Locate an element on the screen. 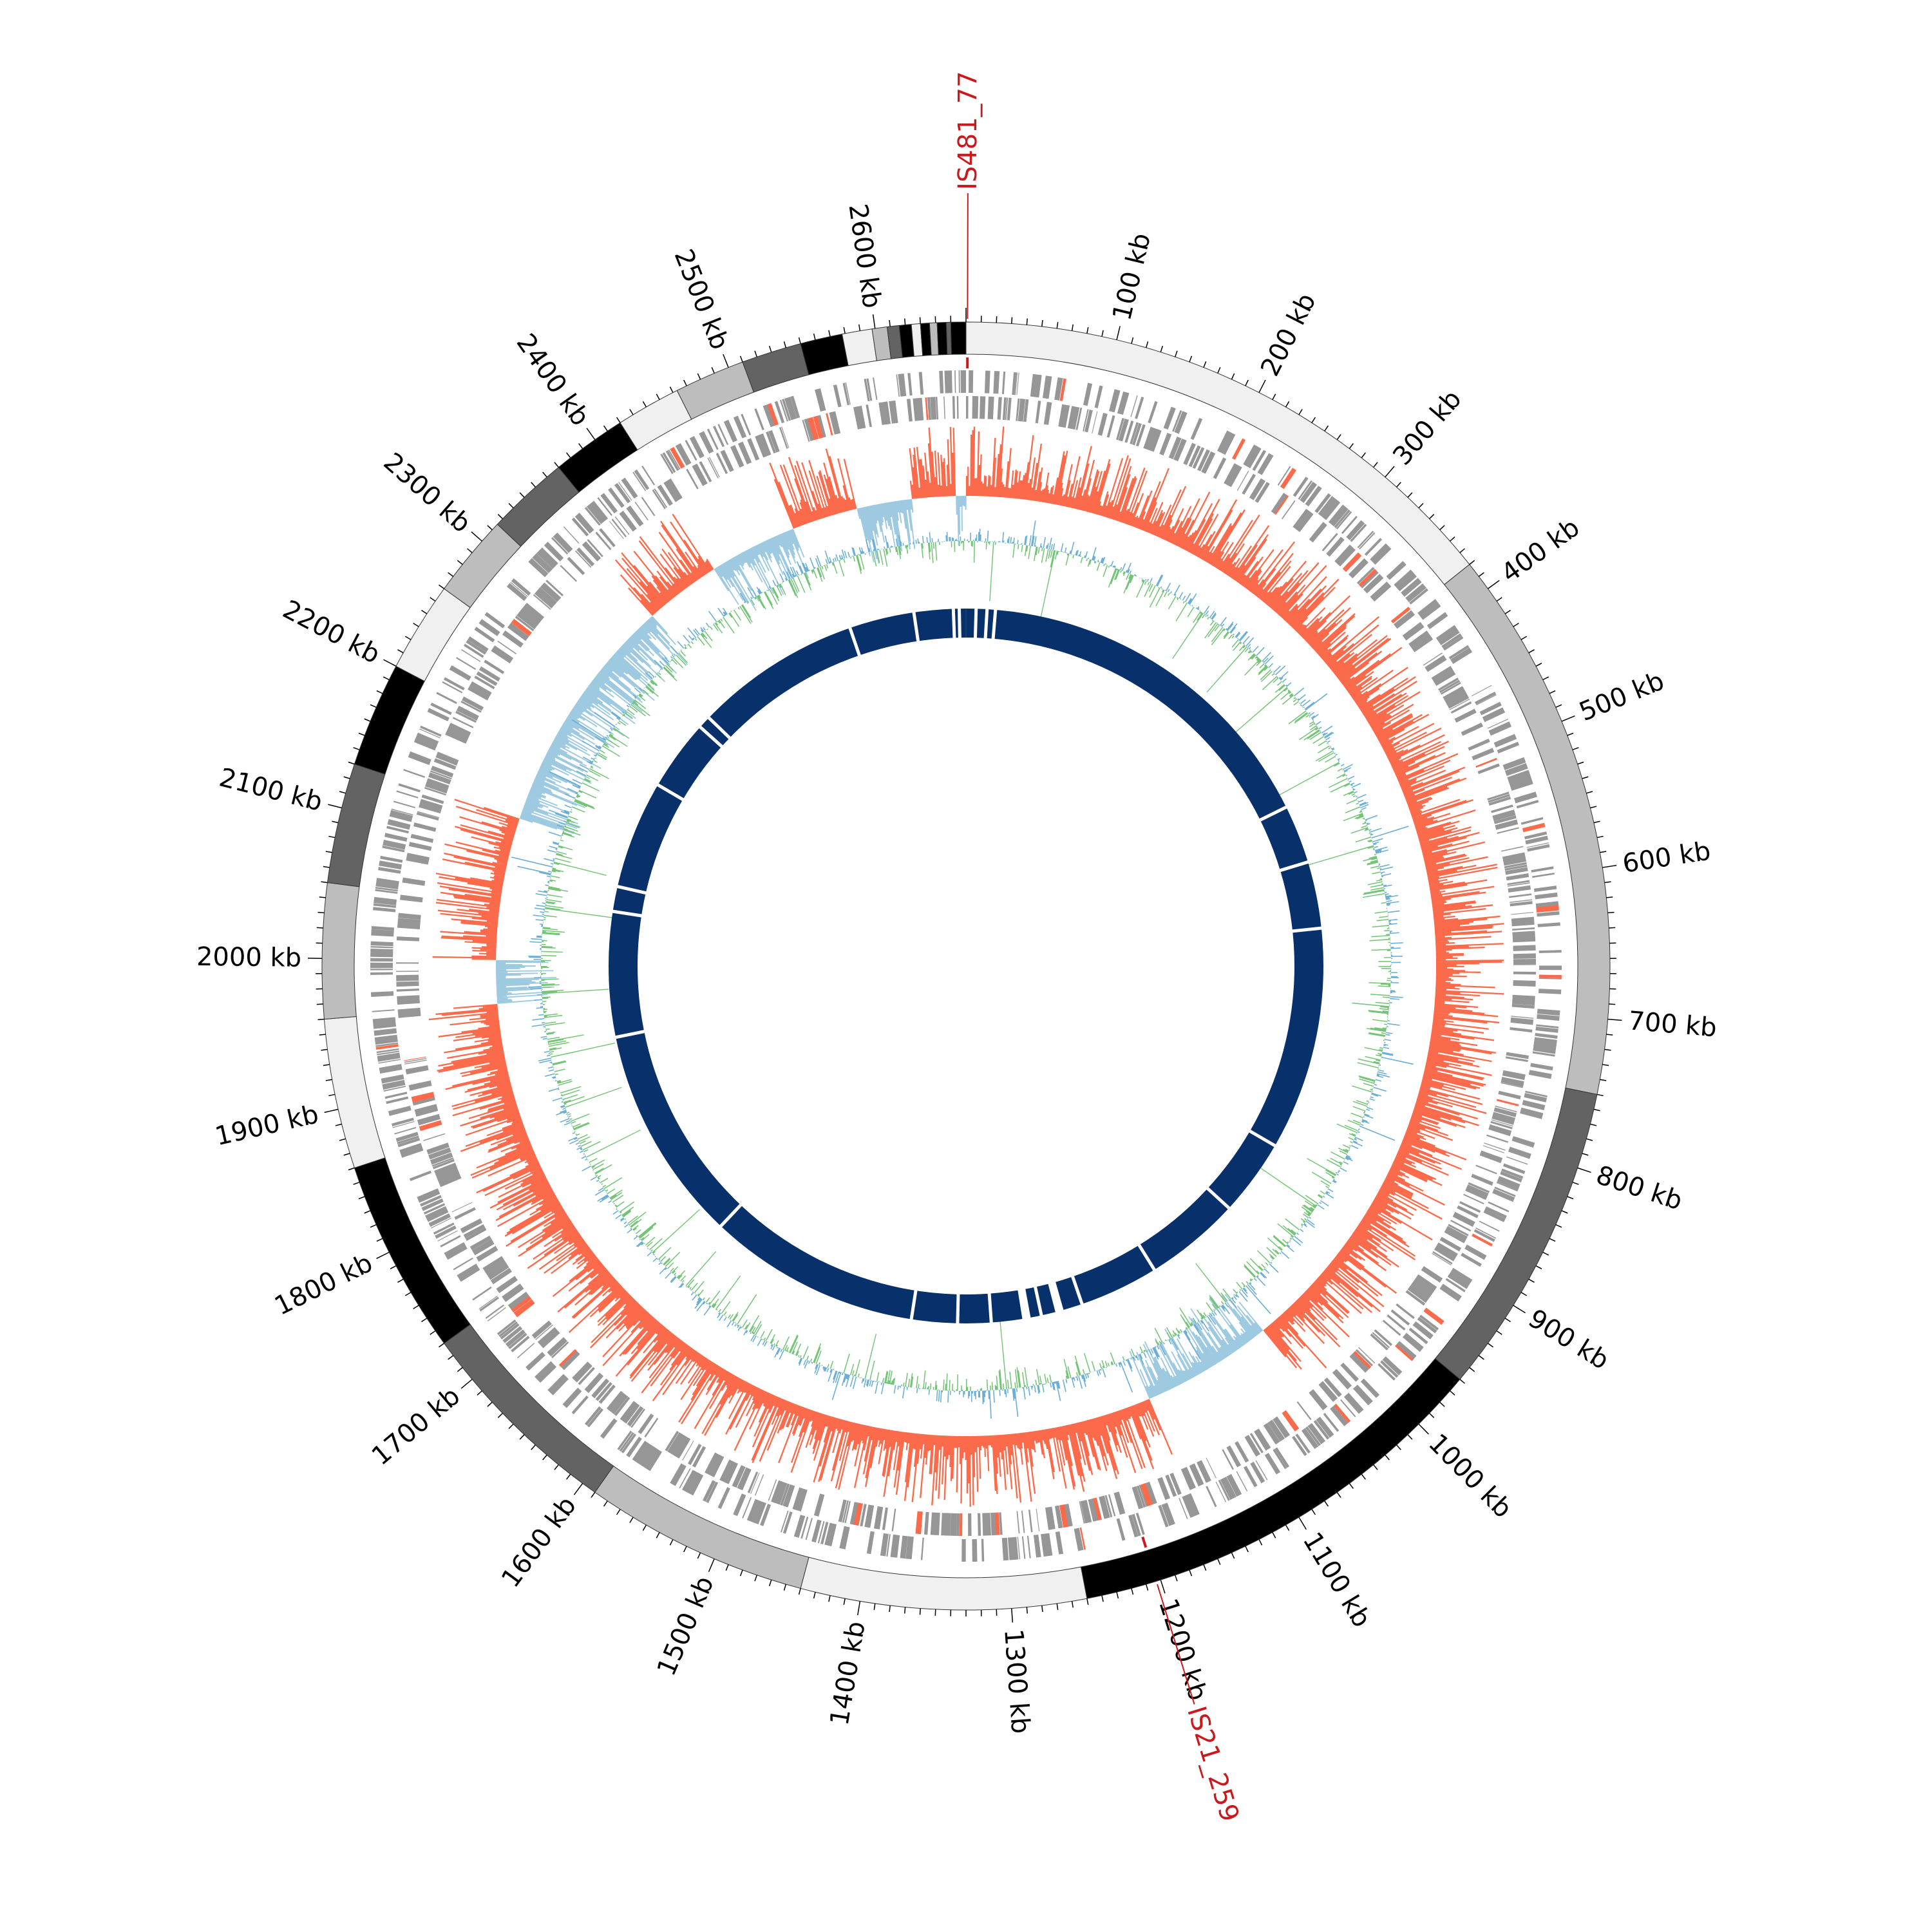 The image size is (1932, 1932). tick-label: 1200 kb is located at coordinates (1183, 1649).